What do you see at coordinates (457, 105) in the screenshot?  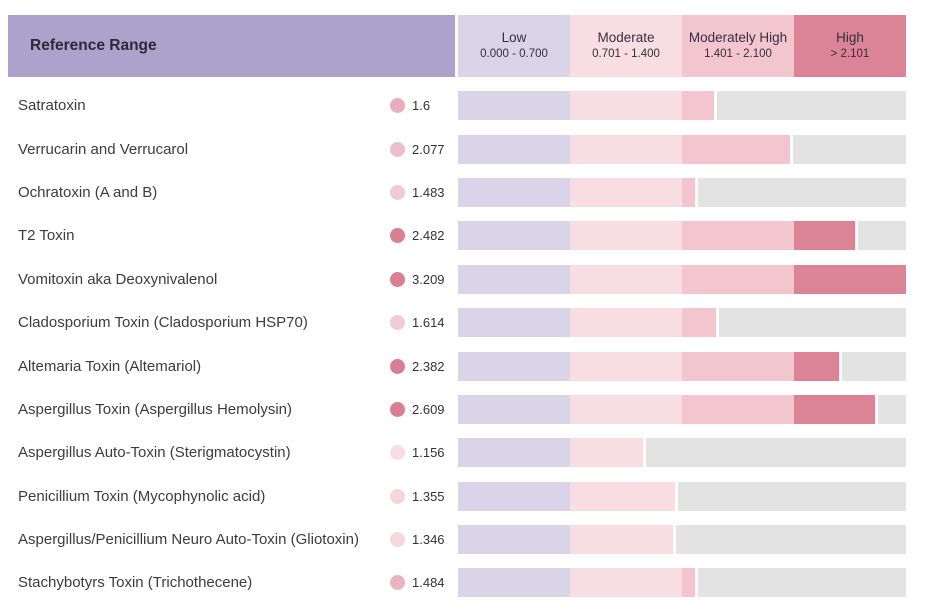 I see `toxin-row: Satratoxin 1.6` at bounding box center [457, 105].